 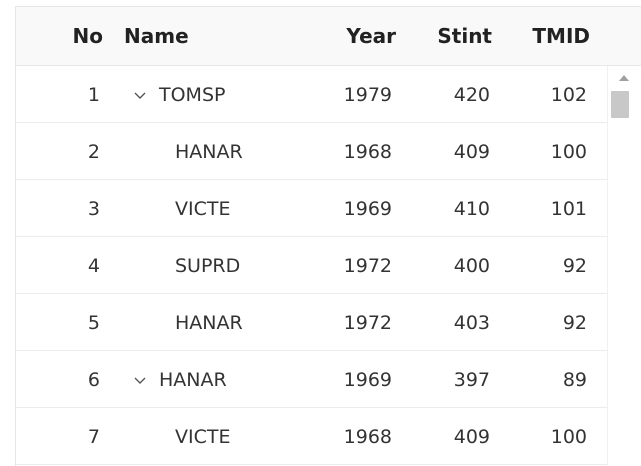 What do you see at coordinates (311, 208) in the screenshot?
I see `table-row: 3 VICTE 1969 410 101` at bounding box center [311, 208].